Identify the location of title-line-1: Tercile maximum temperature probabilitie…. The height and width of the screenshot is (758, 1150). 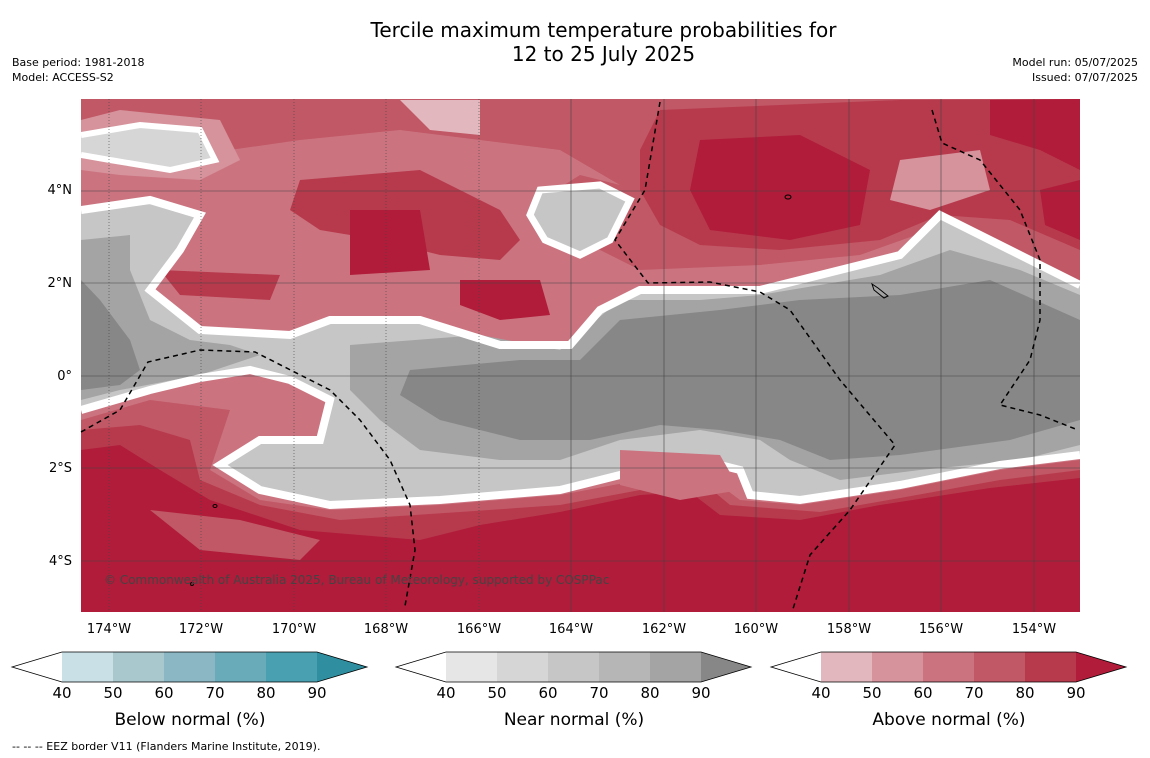
(603, 30).